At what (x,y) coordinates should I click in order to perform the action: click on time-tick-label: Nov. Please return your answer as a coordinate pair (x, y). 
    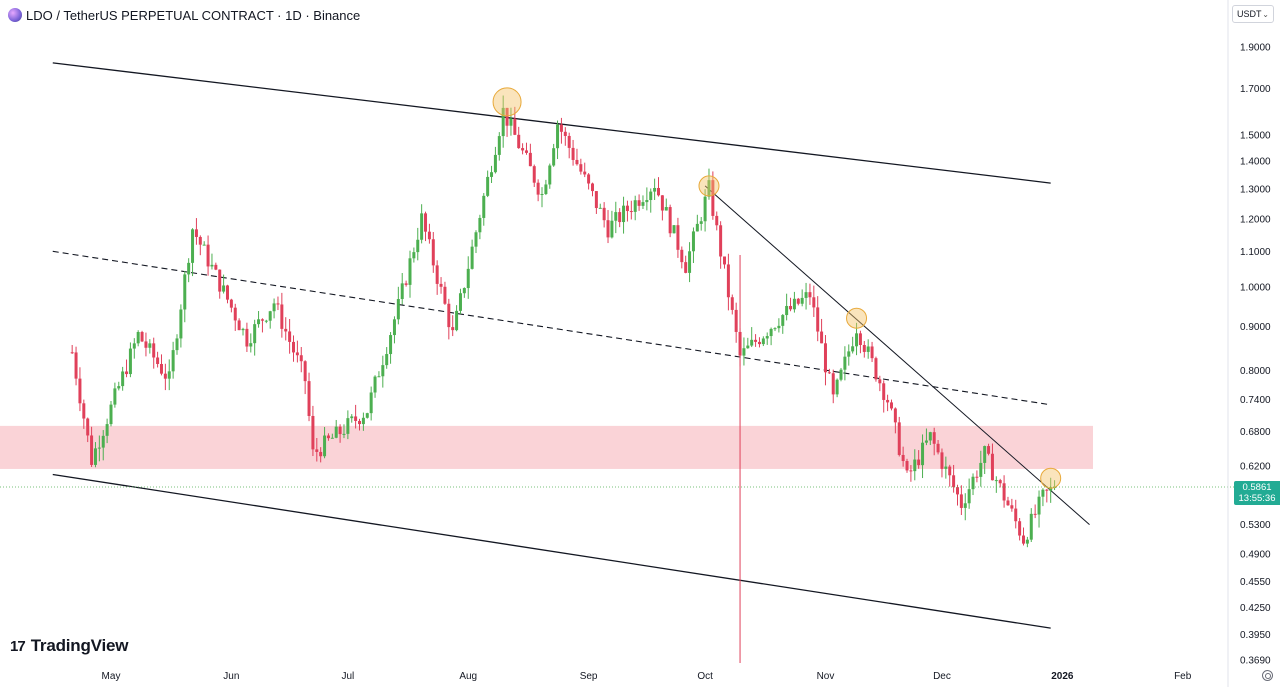
    Looking at the image, I should click on (826, 676).